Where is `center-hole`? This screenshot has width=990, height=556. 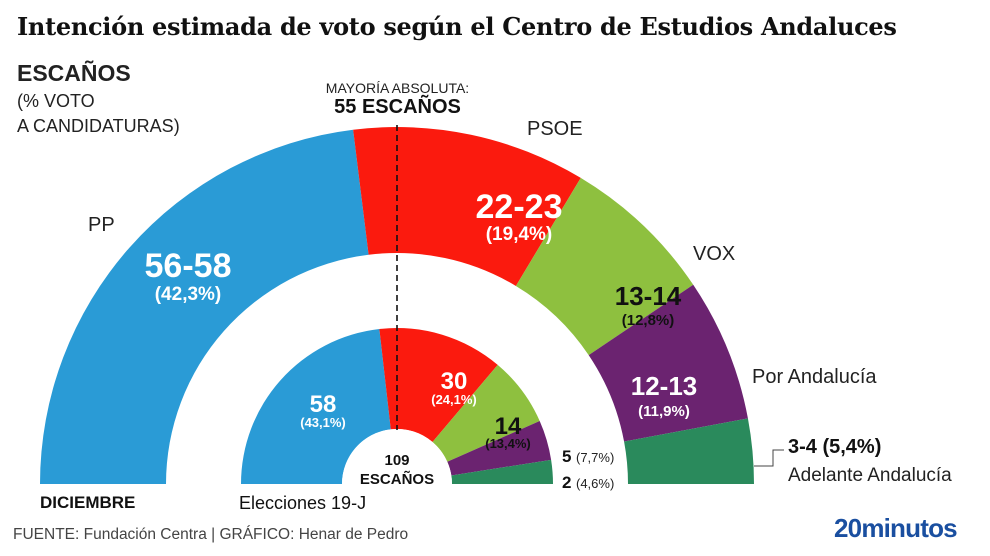
center-hole is located at coordinates (397, 456).